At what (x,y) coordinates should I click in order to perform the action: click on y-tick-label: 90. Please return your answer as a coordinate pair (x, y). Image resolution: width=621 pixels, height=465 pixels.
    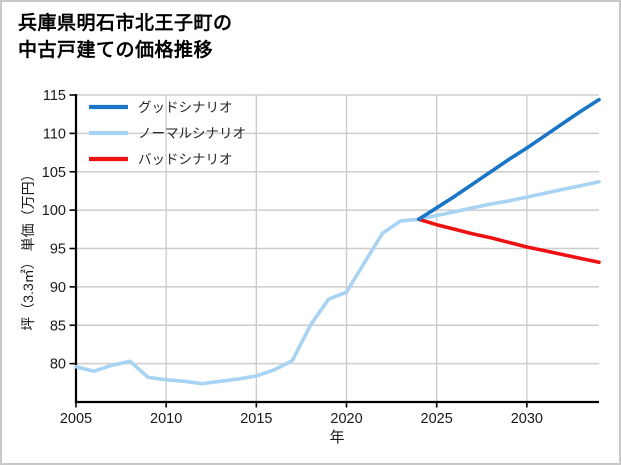
    Looking at the image, I should click on (58, 288).